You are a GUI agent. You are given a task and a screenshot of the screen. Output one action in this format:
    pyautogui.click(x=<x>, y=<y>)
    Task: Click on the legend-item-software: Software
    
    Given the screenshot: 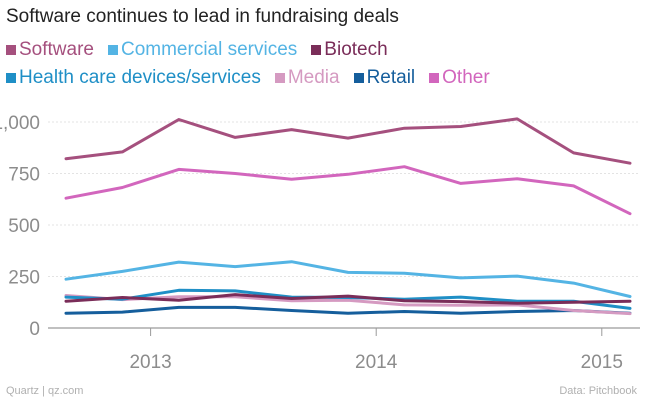 What is the action you would take?
    pyautogui.click(x=50, y=49)
    